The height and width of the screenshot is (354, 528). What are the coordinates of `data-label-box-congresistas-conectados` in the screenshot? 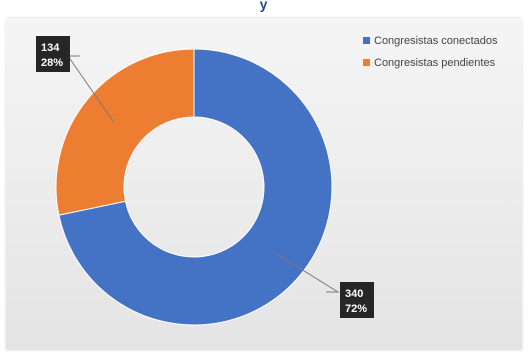 It's located at (357, 300).